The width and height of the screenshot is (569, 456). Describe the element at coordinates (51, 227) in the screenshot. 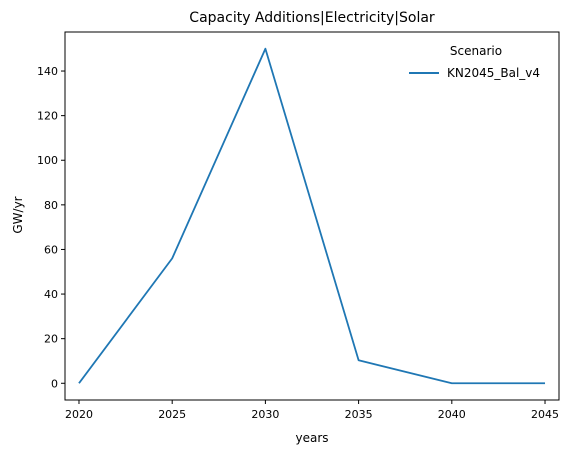

I see `y-axis: 0 20 40 60 80 100 120 140` at that location.